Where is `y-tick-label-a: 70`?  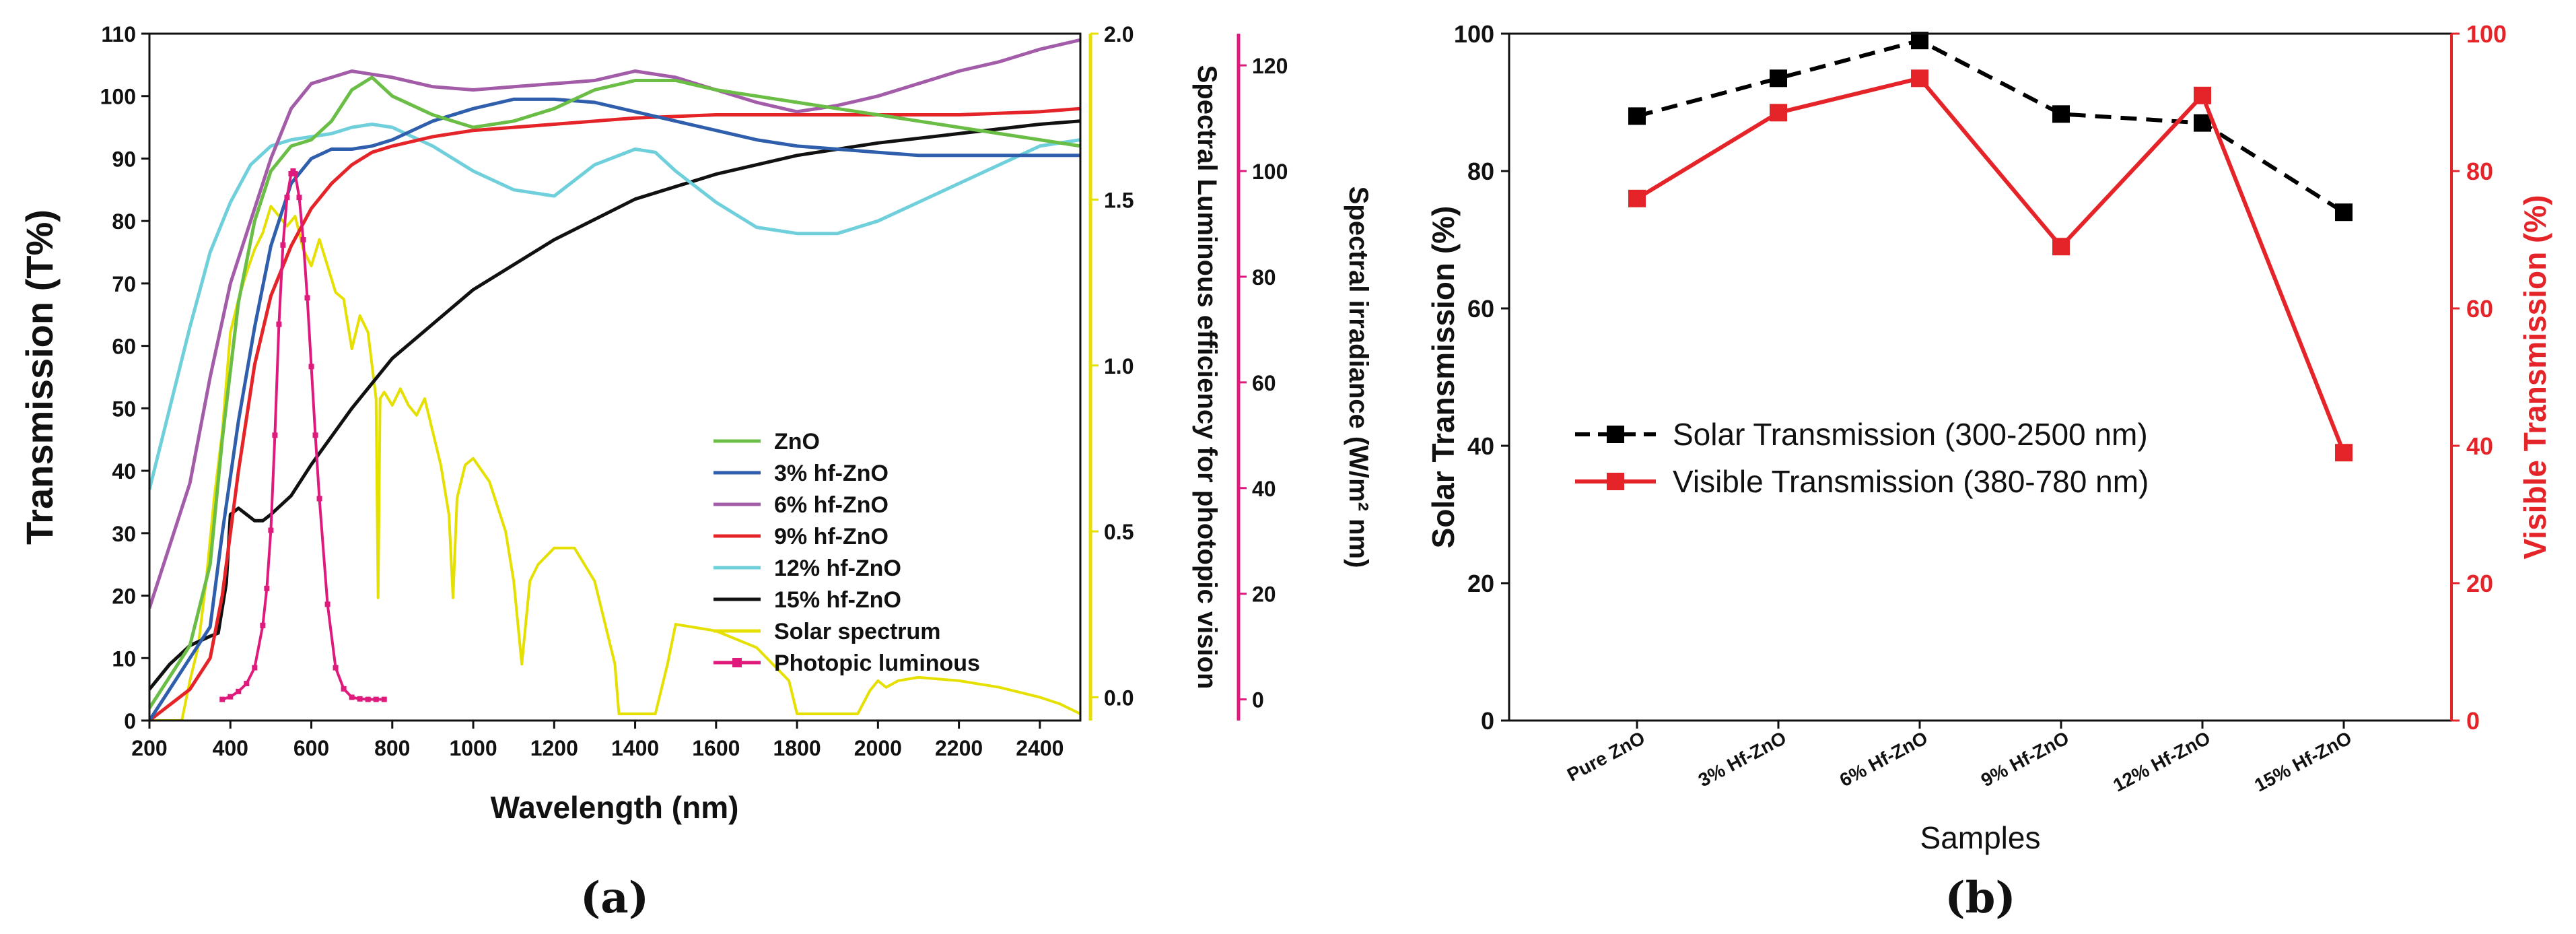 y-tick-label-a: 70 is located at coordinates (124, 284).